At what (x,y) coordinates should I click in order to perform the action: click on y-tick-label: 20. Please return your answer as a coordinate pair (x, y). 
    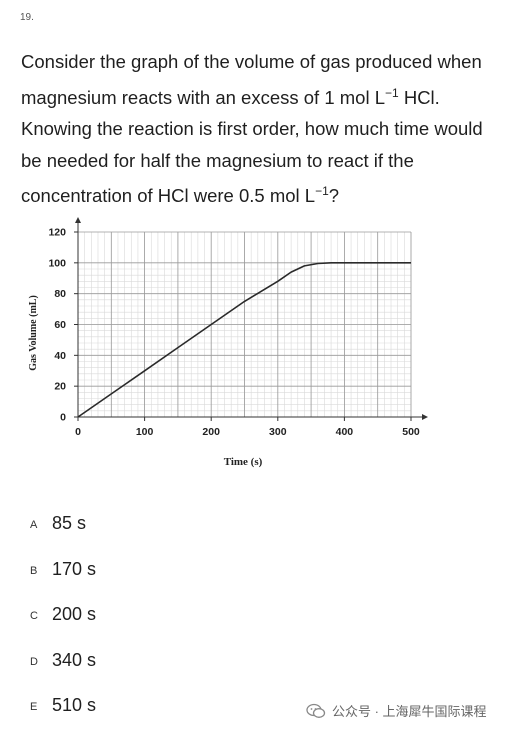
    Looking at the image, I should click on (60, 387).